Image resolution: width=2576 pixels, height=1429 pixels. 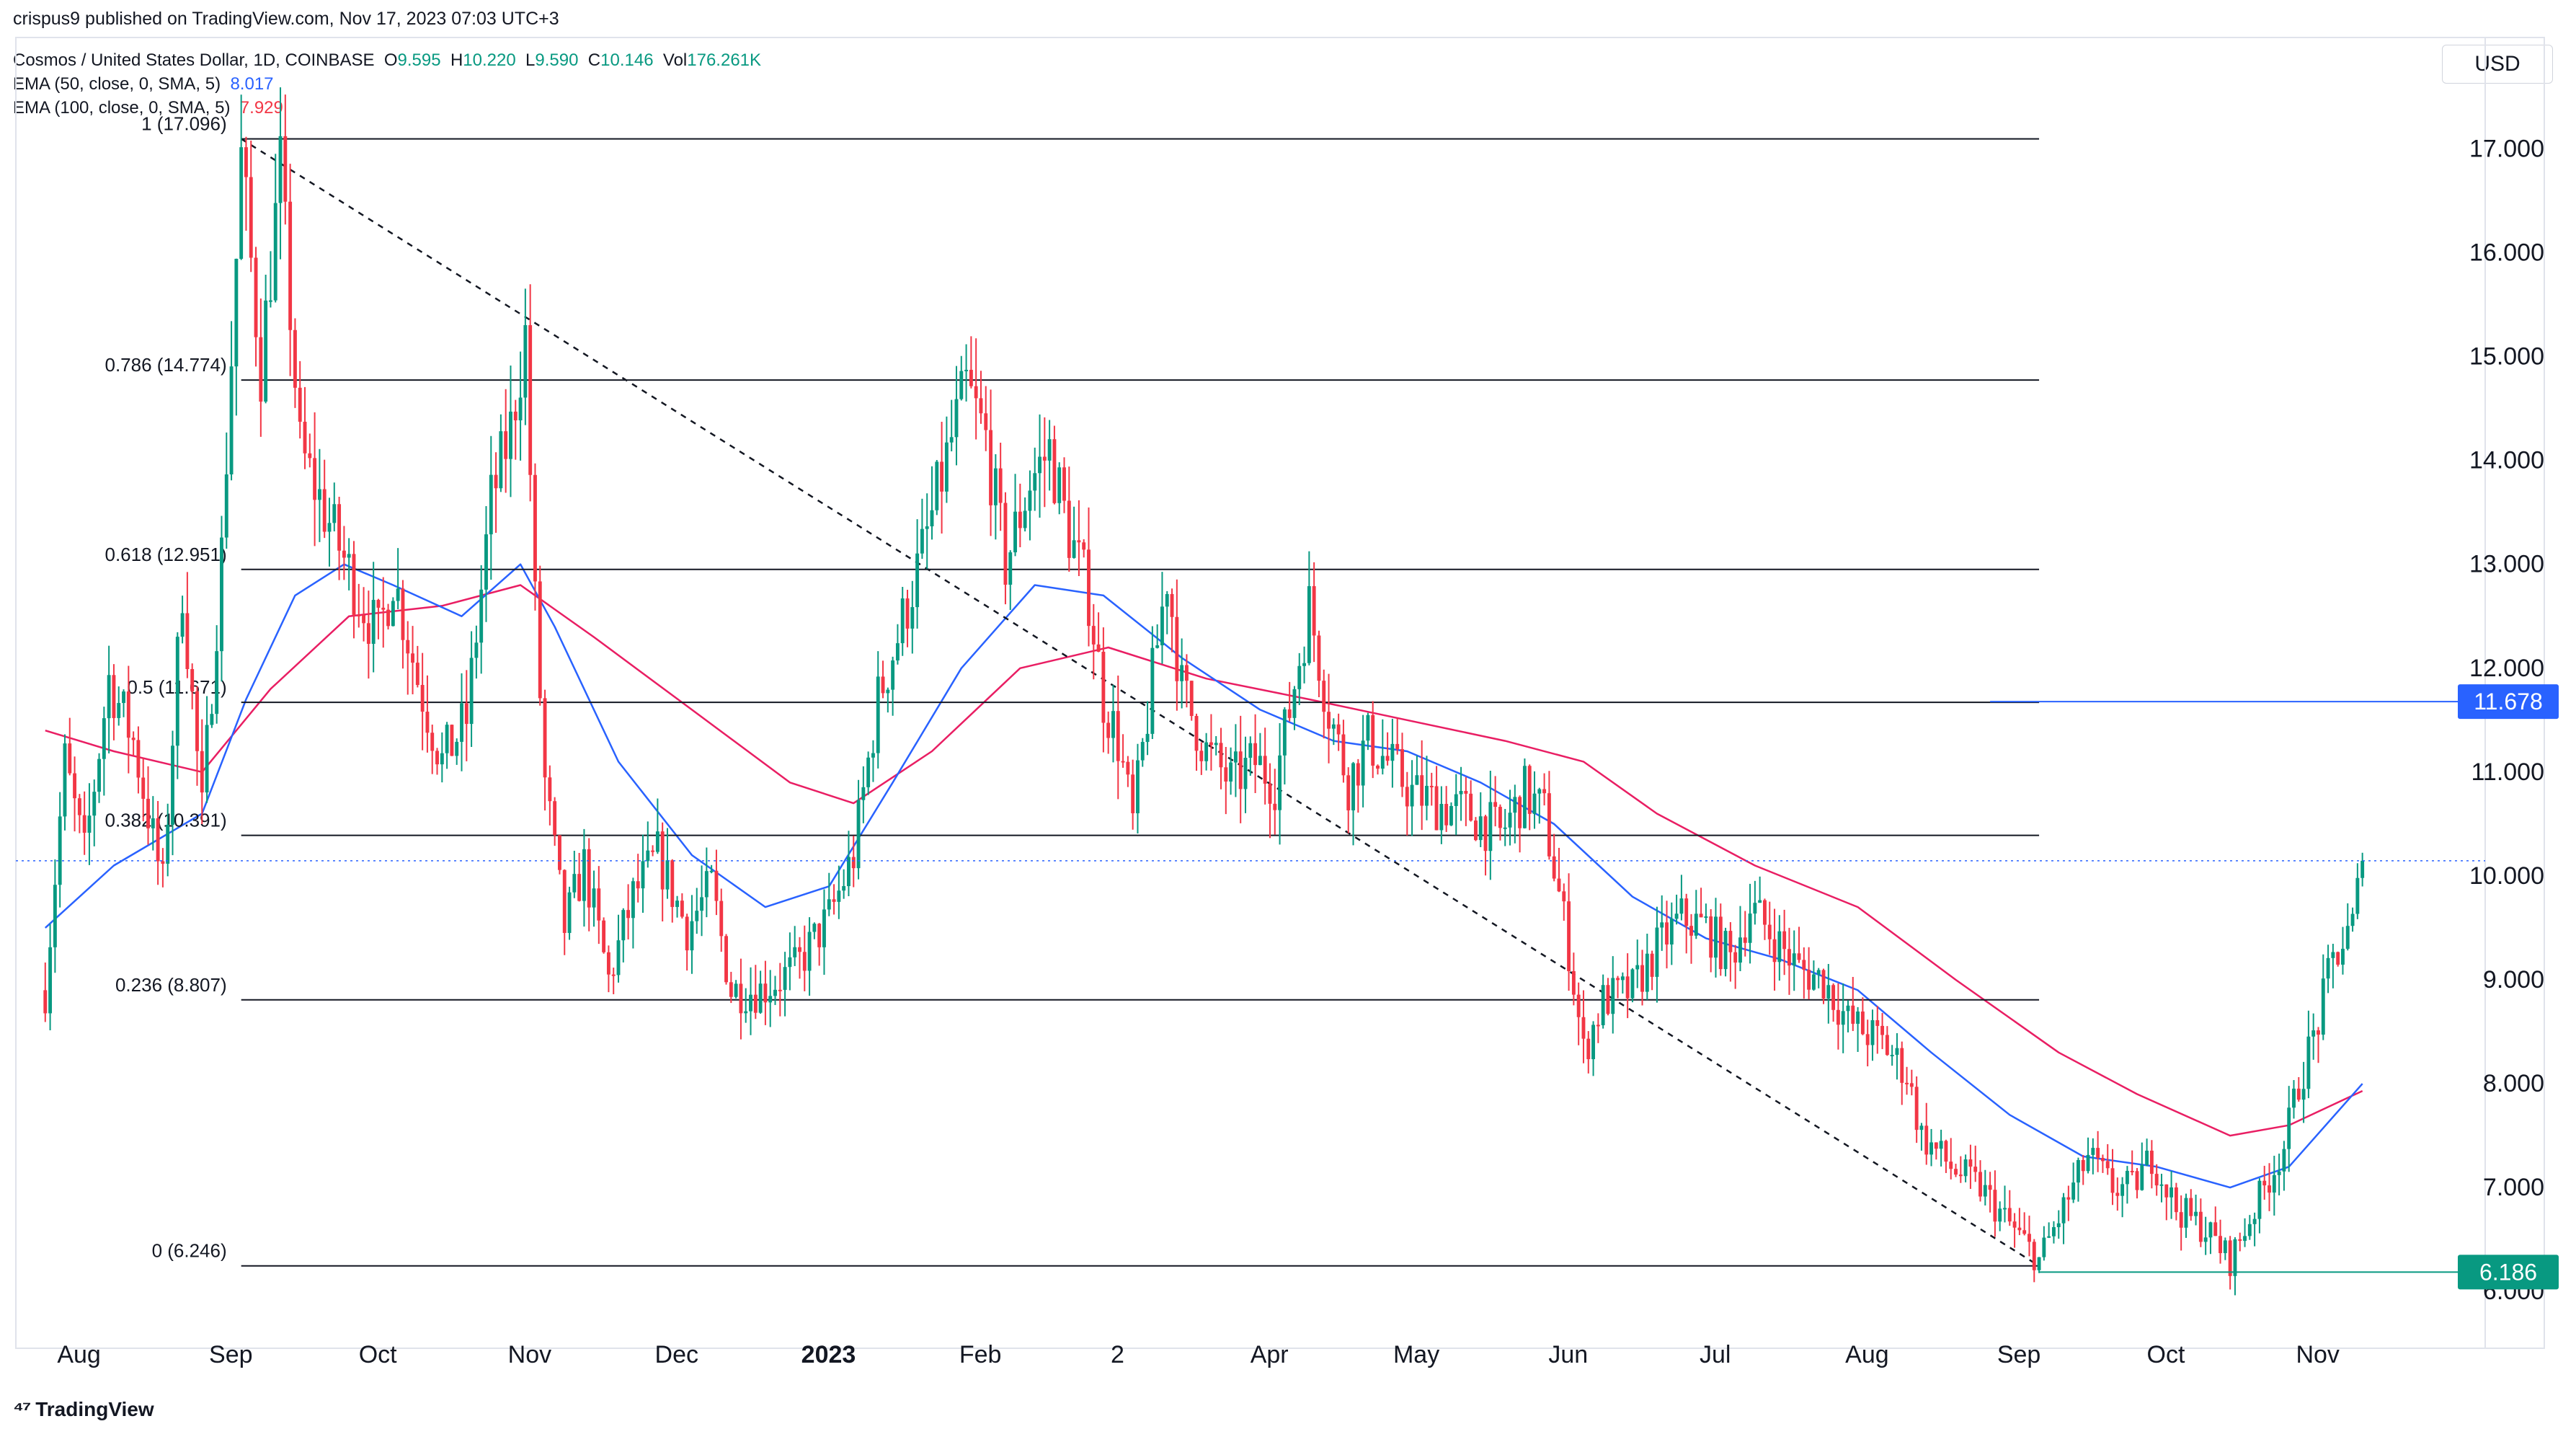 I want to click on ema100-label: EMA (100, close, 0, SMA, 5), so click(x=122, y=108).